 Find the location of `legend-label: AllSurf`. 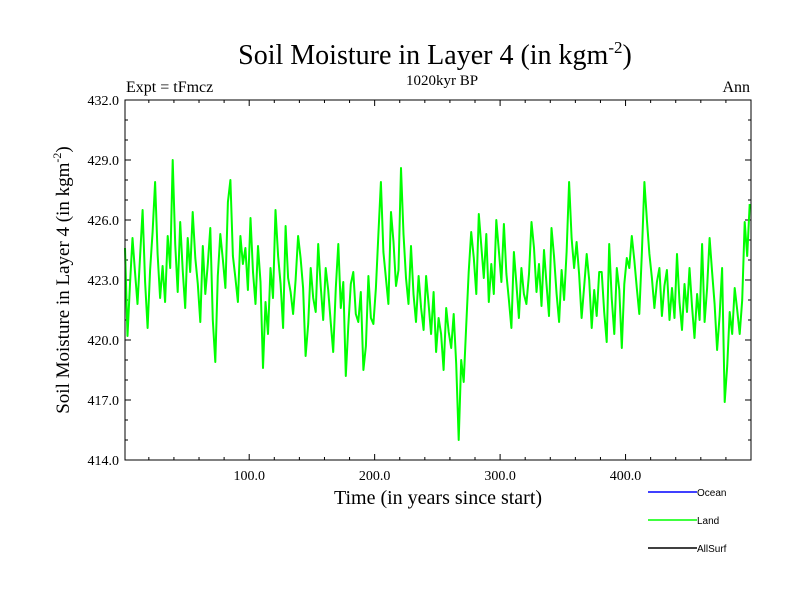

legend-label: AllSurf is located at coordinates (712, 549).